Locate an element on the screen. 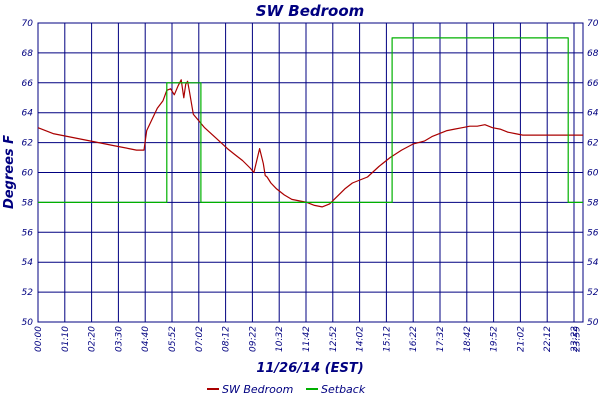 The width and height of the screenshot is (600, 400). y-axis-left: 50 52 54 56 58 60 62 64 66 68 70 is located at coordinates (28, 173).